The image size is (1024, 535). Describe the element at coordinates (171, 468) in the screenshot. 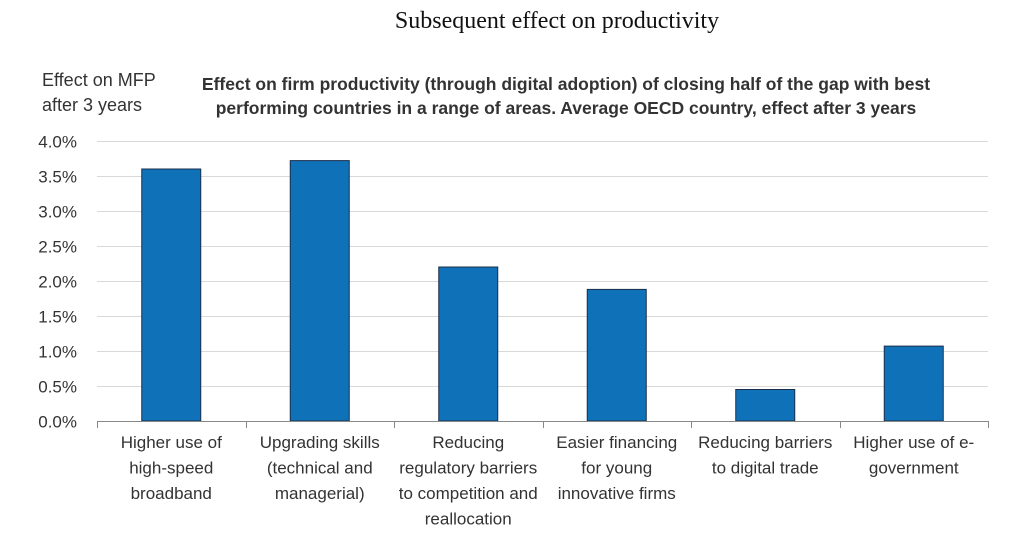

I see `category-label: high-speed` at that location.